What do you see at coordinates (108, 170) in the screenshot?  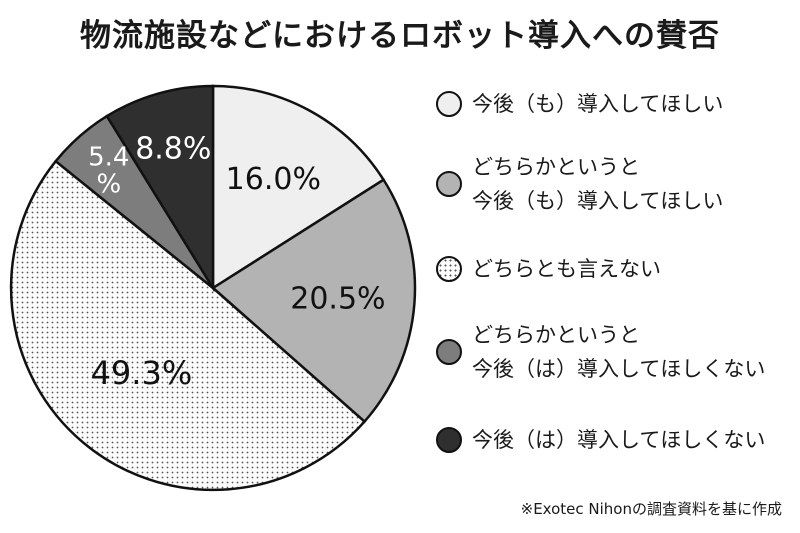 I see `slice-label: 5.4%` at bounding box center [108, 170].